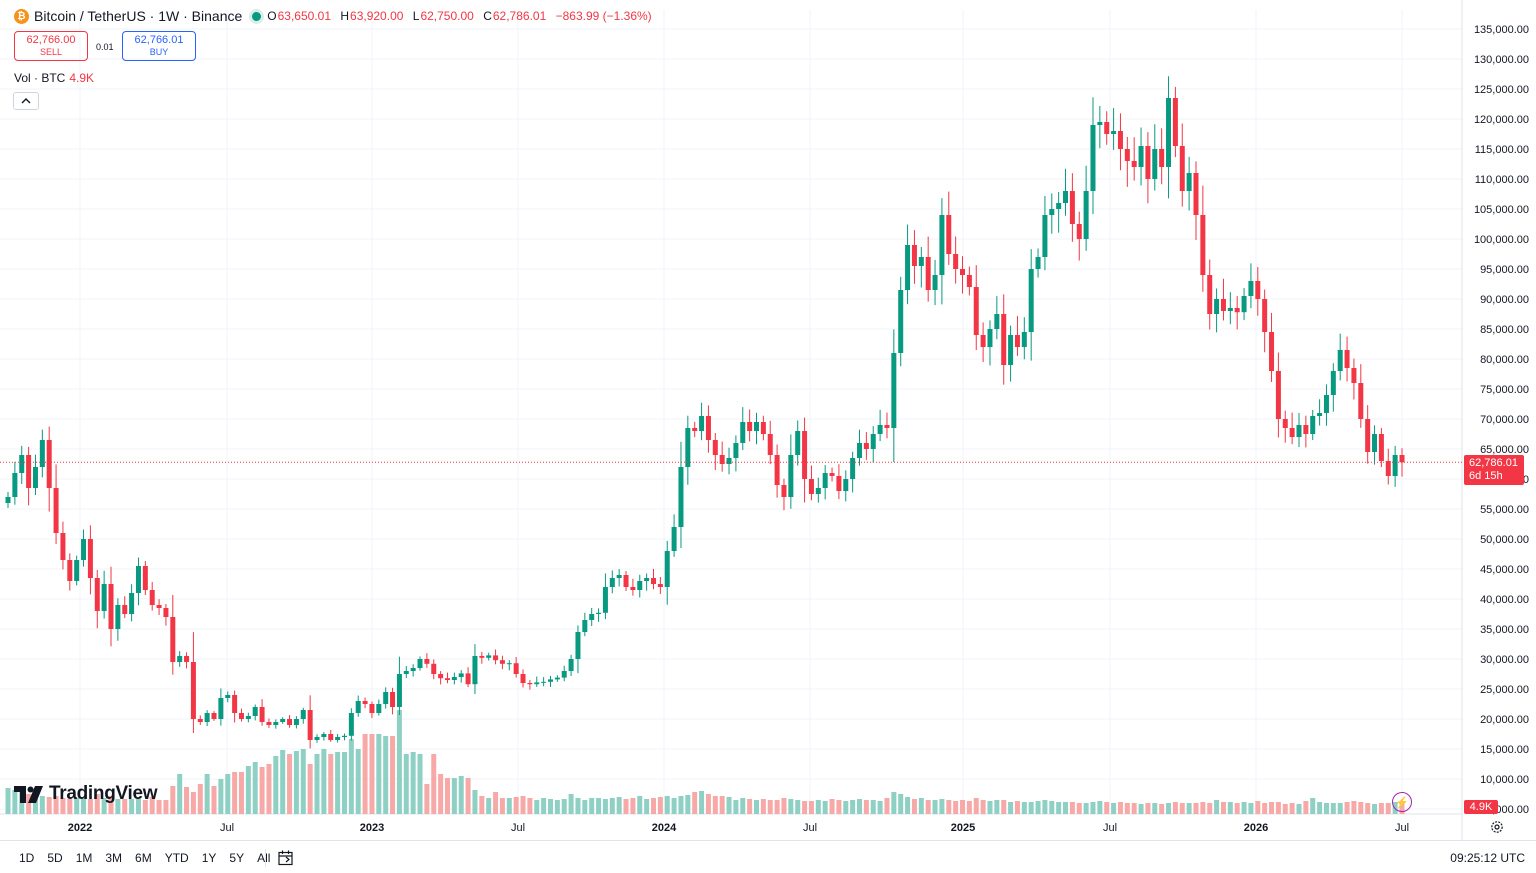  What do you see at coordinates (27, 858) in the screenshot?
I see `range-1d: 1D` at bounding box center [27, 858].